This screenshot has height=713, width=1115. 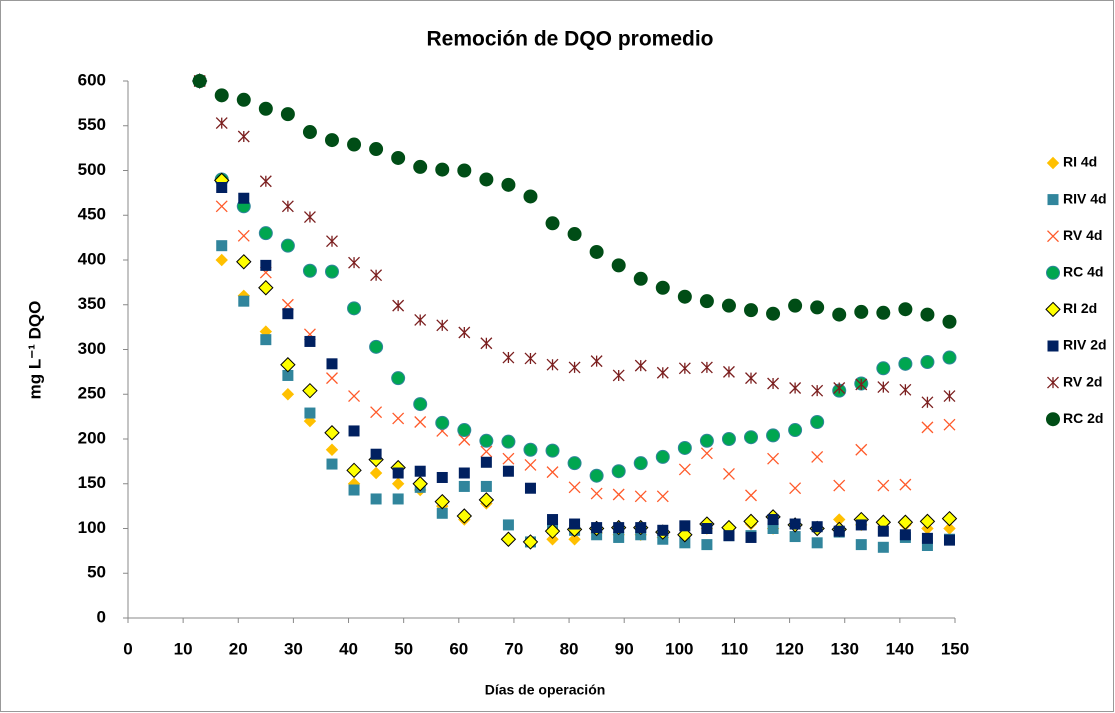 I want to click on legend-label: RI 2d, so click(x=1080, y=308).